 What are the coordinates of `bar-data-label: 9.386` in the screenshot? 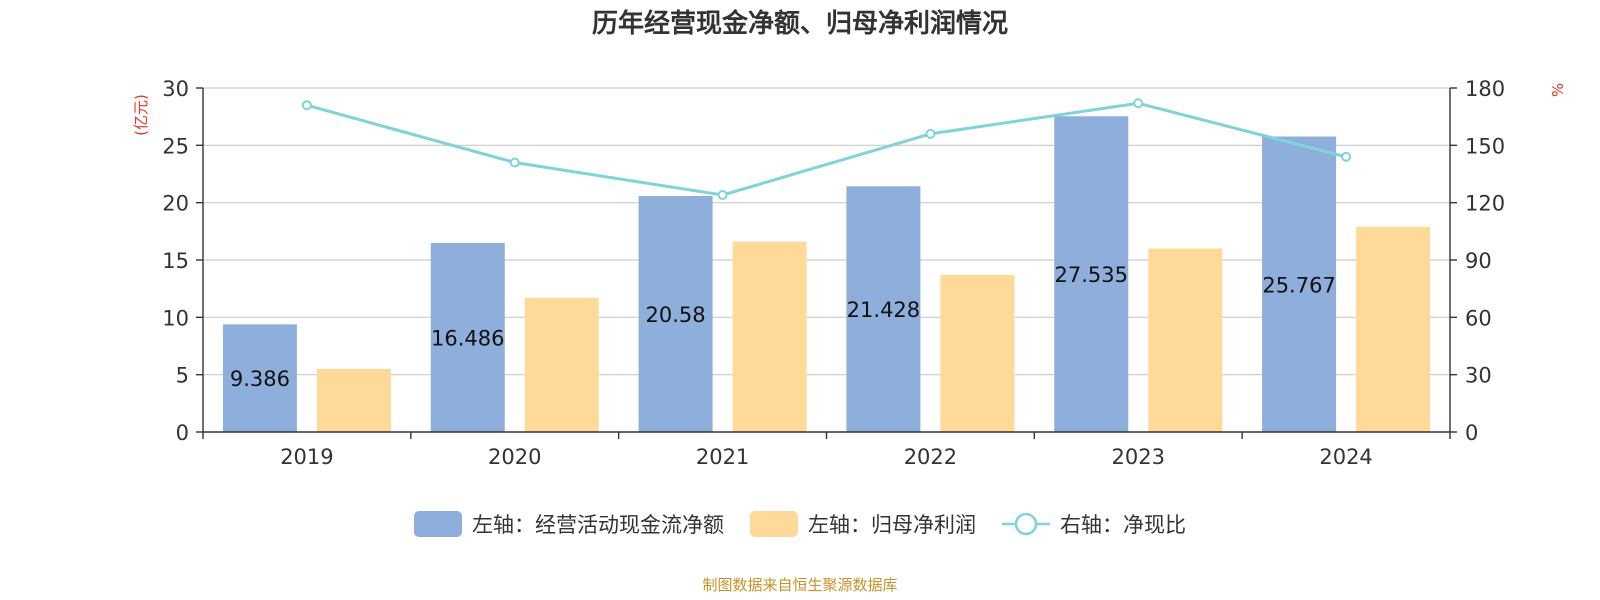 It's located at (260, 379).